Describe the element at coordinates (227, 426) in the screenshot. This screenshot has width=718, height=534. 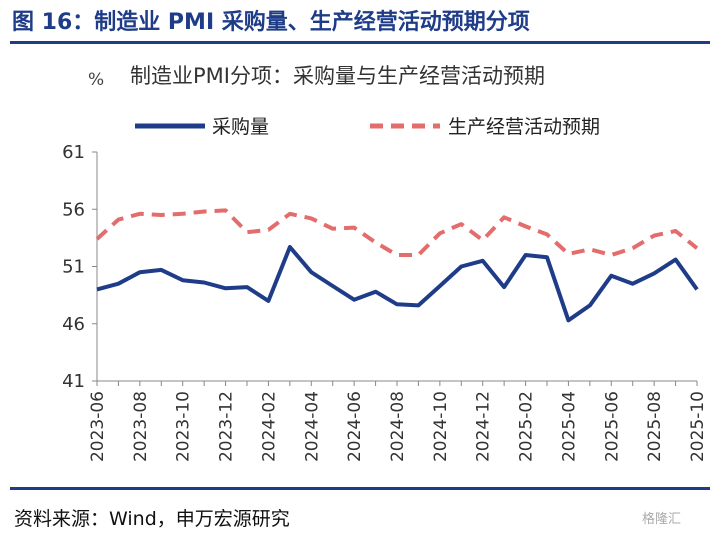
I see `x-tick-label: 2023-12` at that location.